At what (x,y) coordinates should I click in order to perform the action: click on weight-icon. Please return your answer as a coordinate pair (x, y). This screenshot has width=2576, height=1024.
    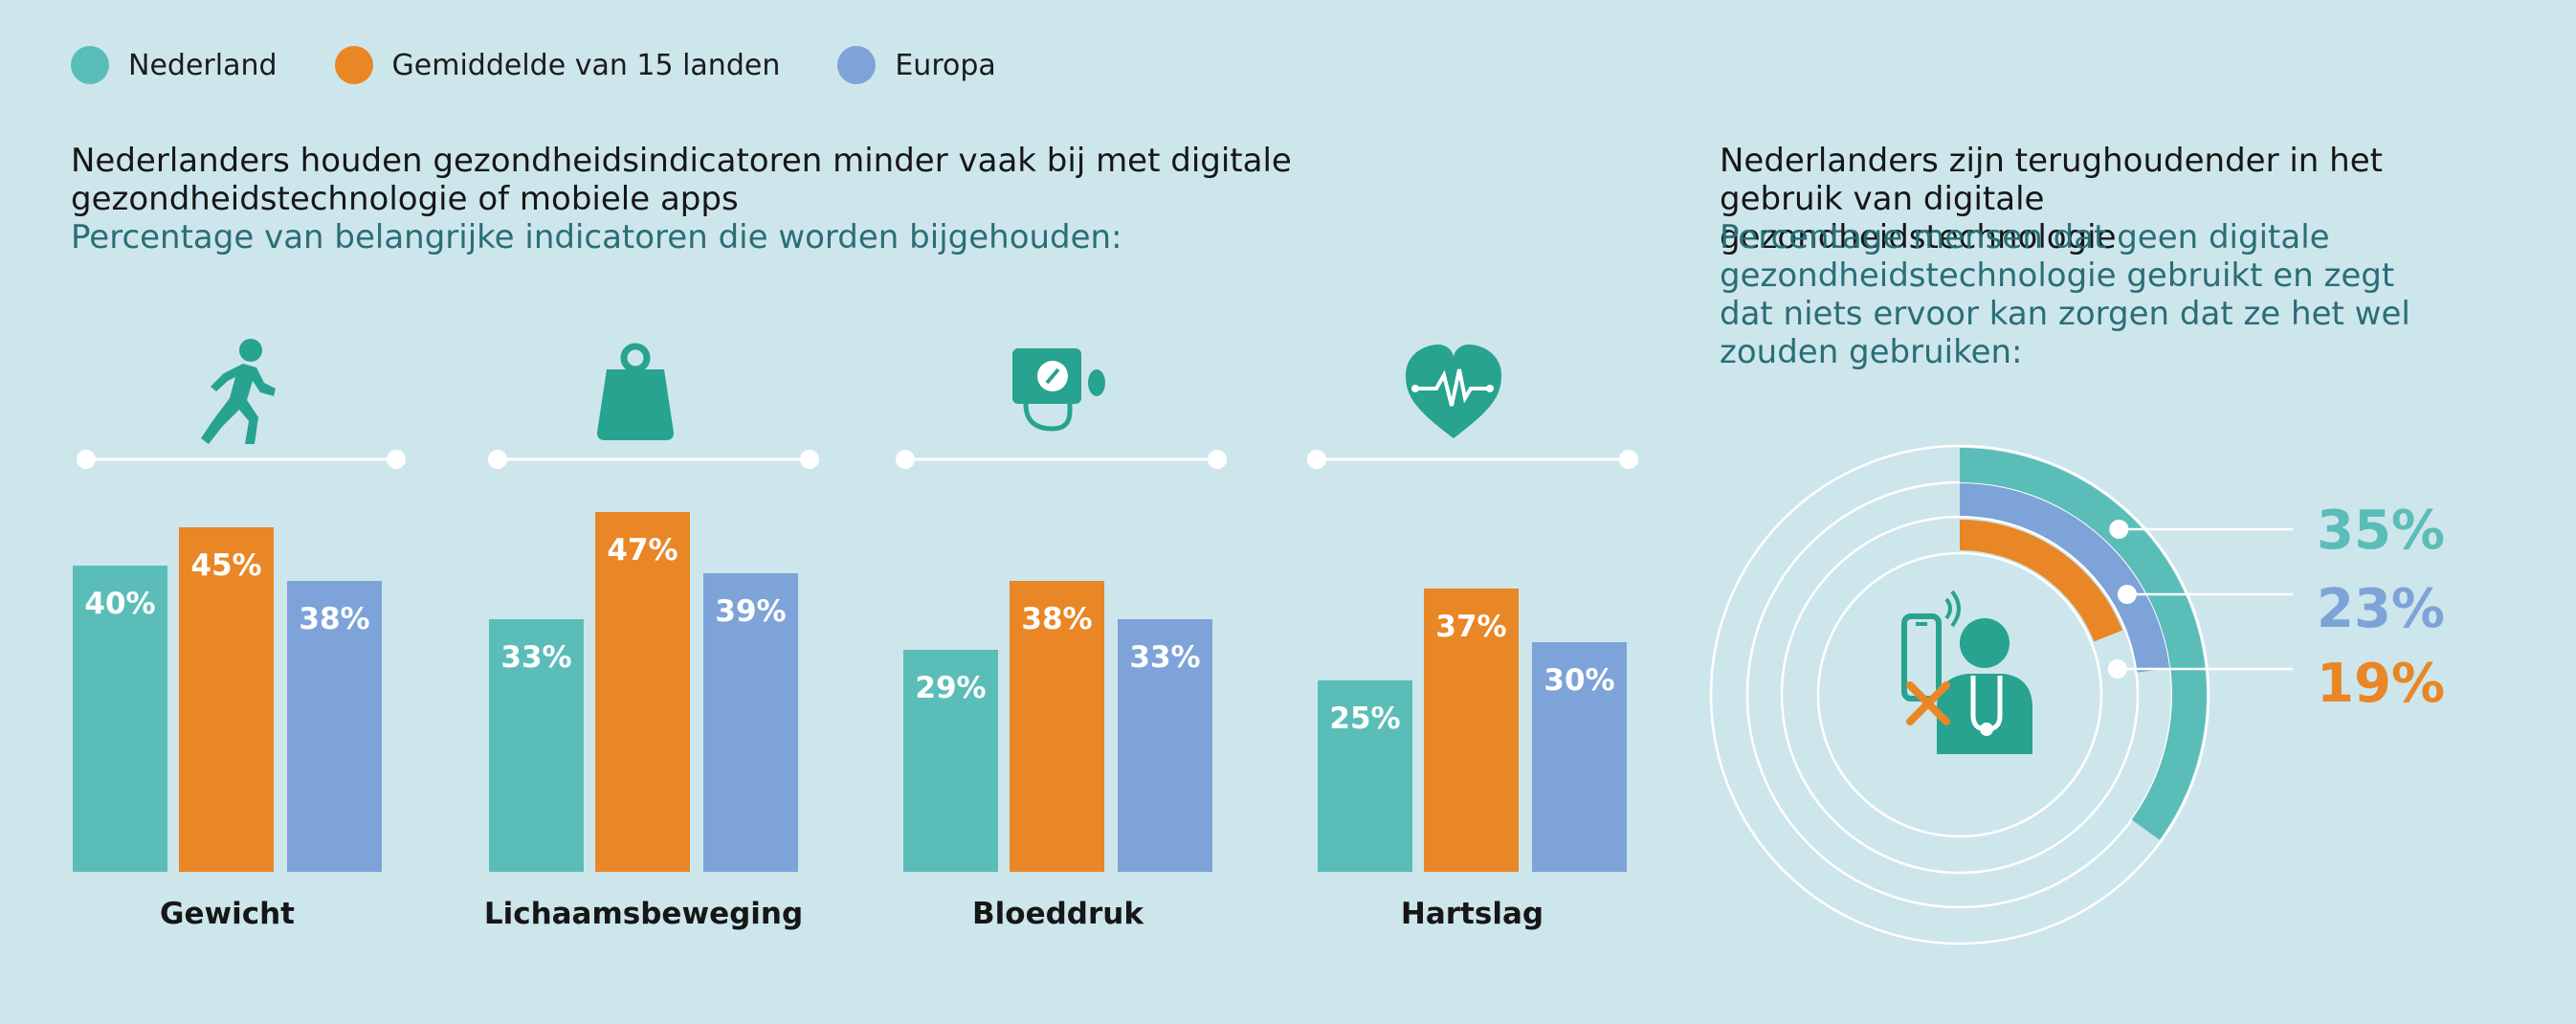
    Looking at the image, I should click on (635, 391).